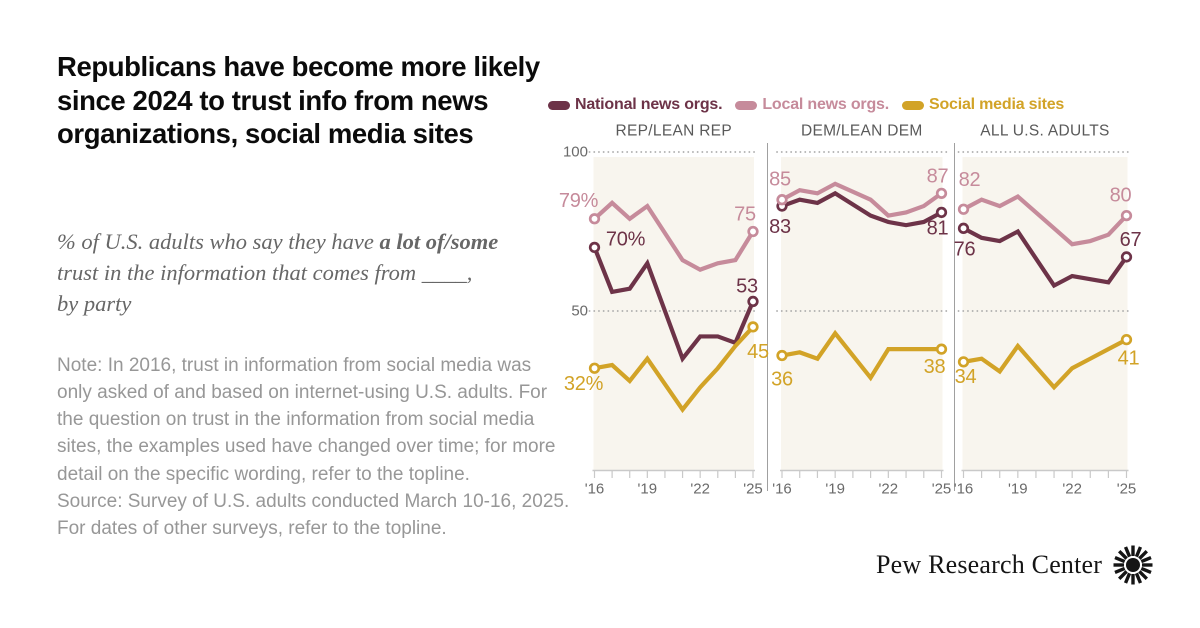 The height and width of the screenshot is (628, 1200). What do you see at coordinates (989, 564) in the screenshot?
I see `brand-text: Pew Research Center` at bounding box center [989, 564].